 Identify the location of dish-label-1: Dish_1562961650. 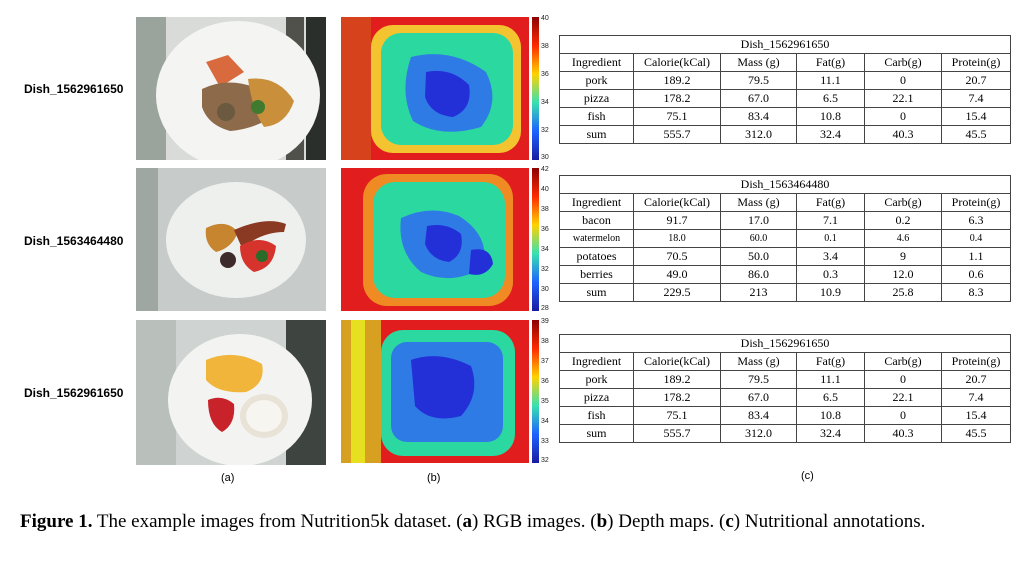
(74, 89).